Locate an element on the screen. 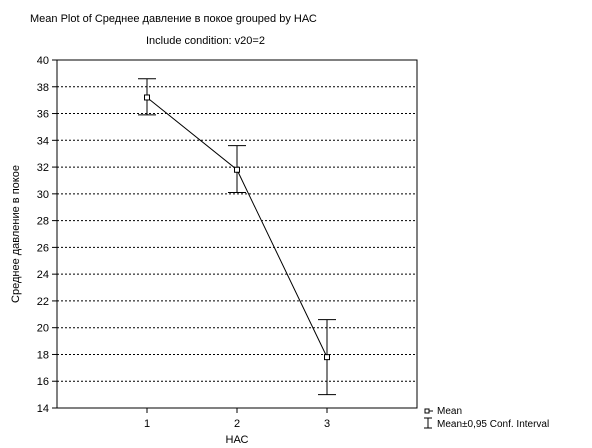 This screenshot has width=592, height=448. y-axis-title: Среднее давление в покое is located at coordinates (16, 234).